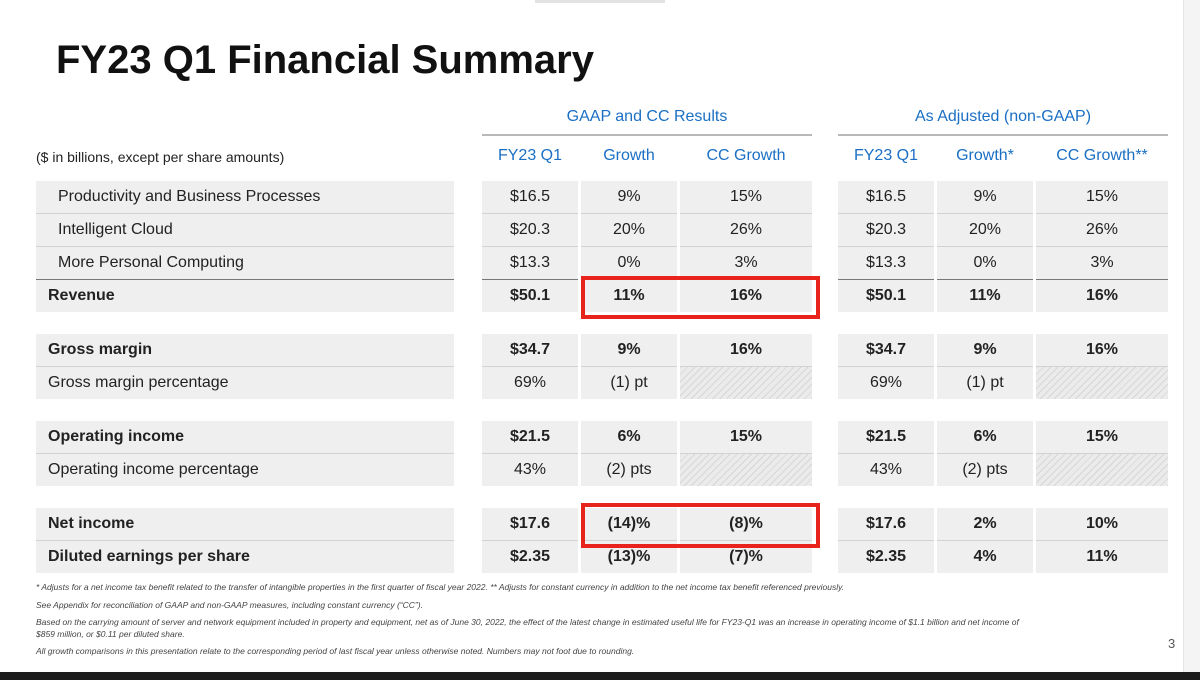  Describe the element at coordinates (530, 383) in the screenshot. I see `cell-gaap-fy23q1: 69%` at that location.